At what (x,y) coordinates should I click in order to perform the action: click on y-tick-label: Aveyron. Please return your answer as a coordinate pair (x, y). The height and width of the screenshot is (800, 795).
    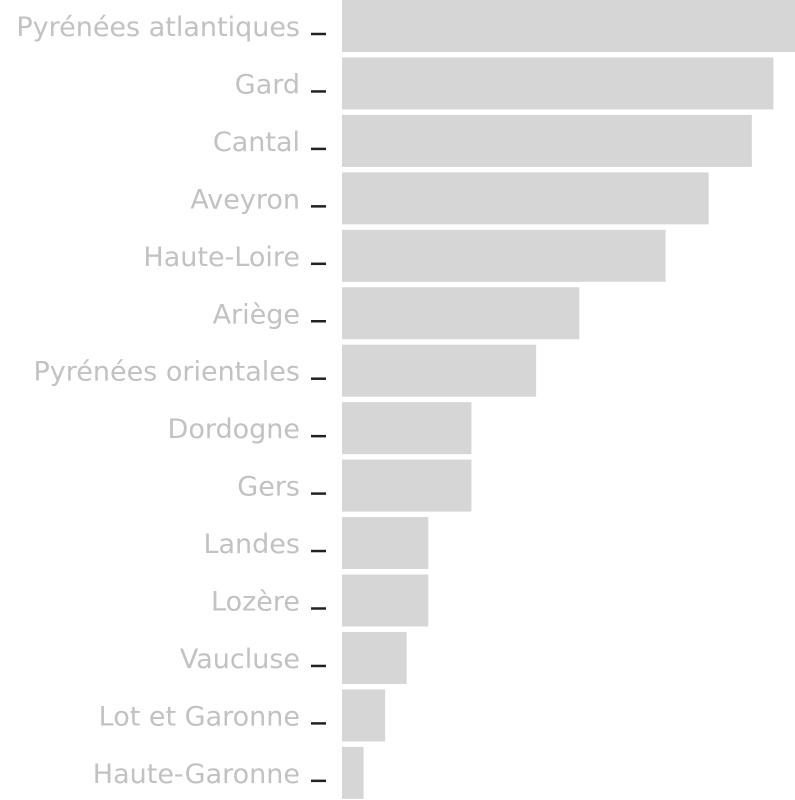
    Looking at the image, I should click on (245, 199).